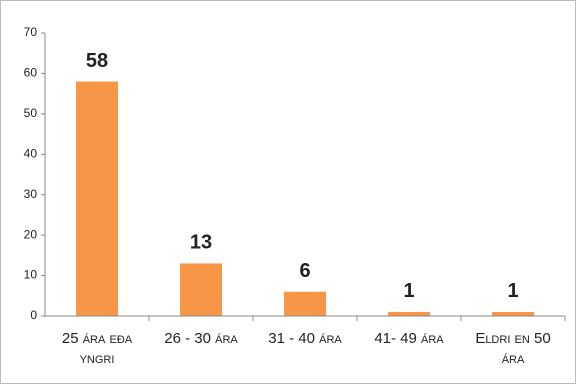 The height and width of the screenshot is (385, 576). I want to click on y-tick-label: 50, so click(31, 113).